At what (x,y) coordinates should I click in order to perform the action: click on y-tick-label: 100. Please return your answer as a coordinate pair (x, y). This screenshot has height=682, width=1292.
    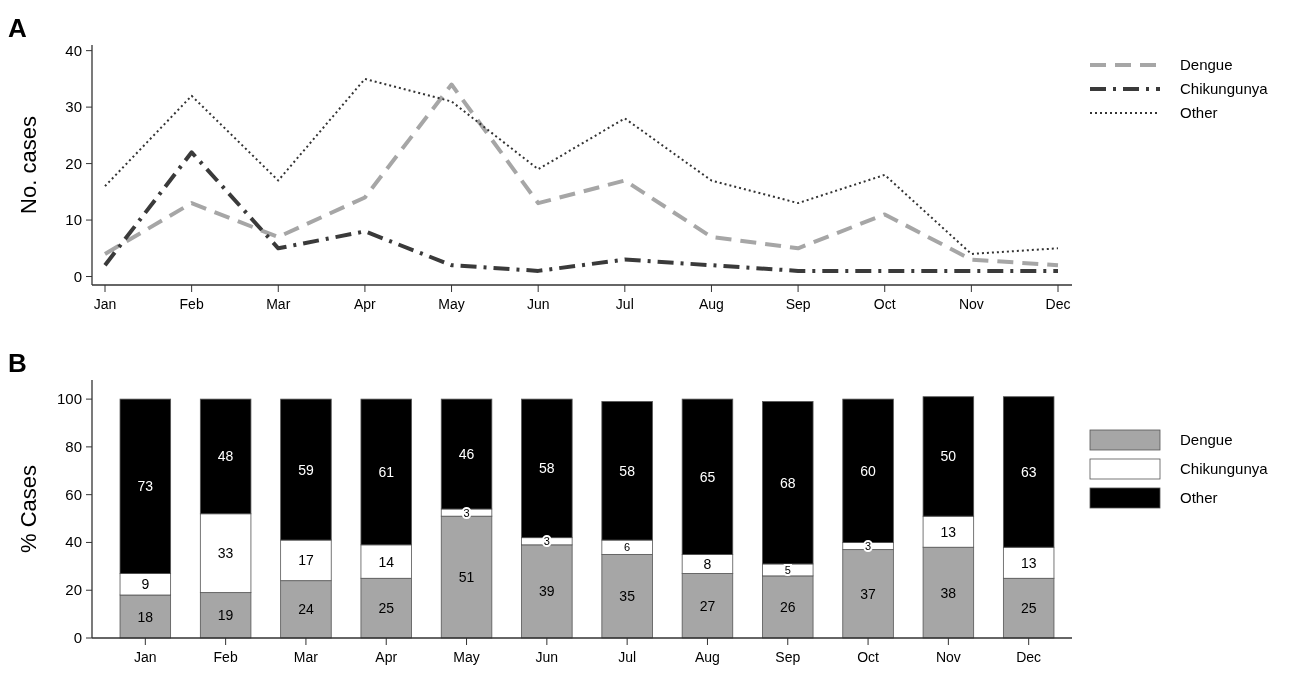
    Looking at the image, I should click on (69, 399).